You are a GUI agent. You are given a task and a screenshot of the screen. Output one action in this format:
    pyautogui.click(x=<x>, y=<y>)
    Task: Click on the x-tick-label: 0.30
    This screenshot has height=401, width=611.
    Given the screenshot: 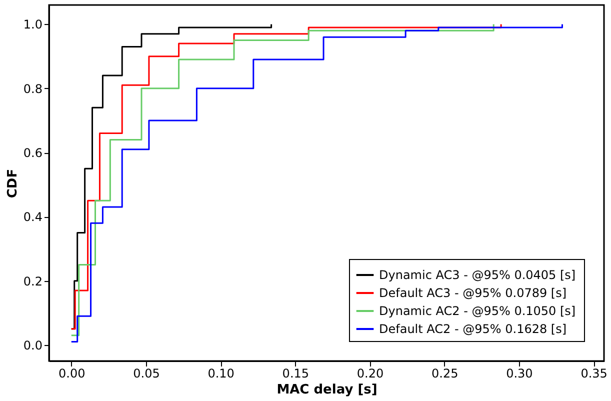 What is the action you would take?
    pyautogui.click(x=519, y=373)
    